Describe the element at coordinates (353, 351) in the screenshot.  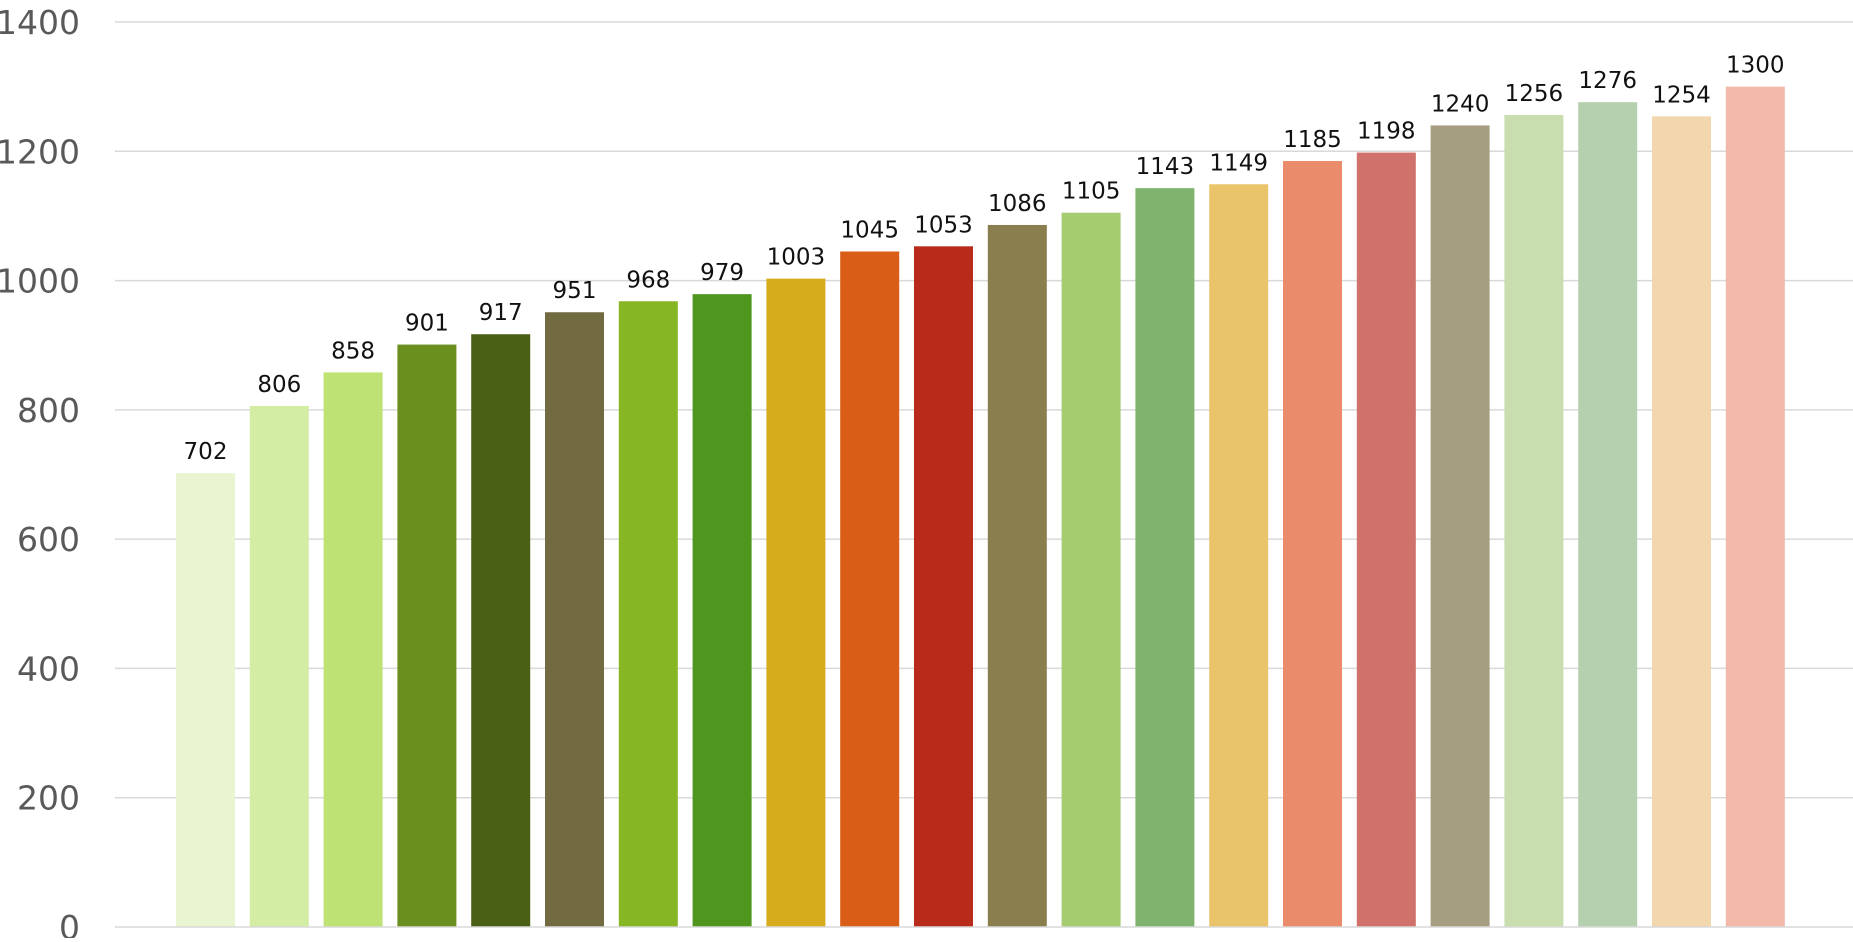
I see `data-label-3: 858` at that location.